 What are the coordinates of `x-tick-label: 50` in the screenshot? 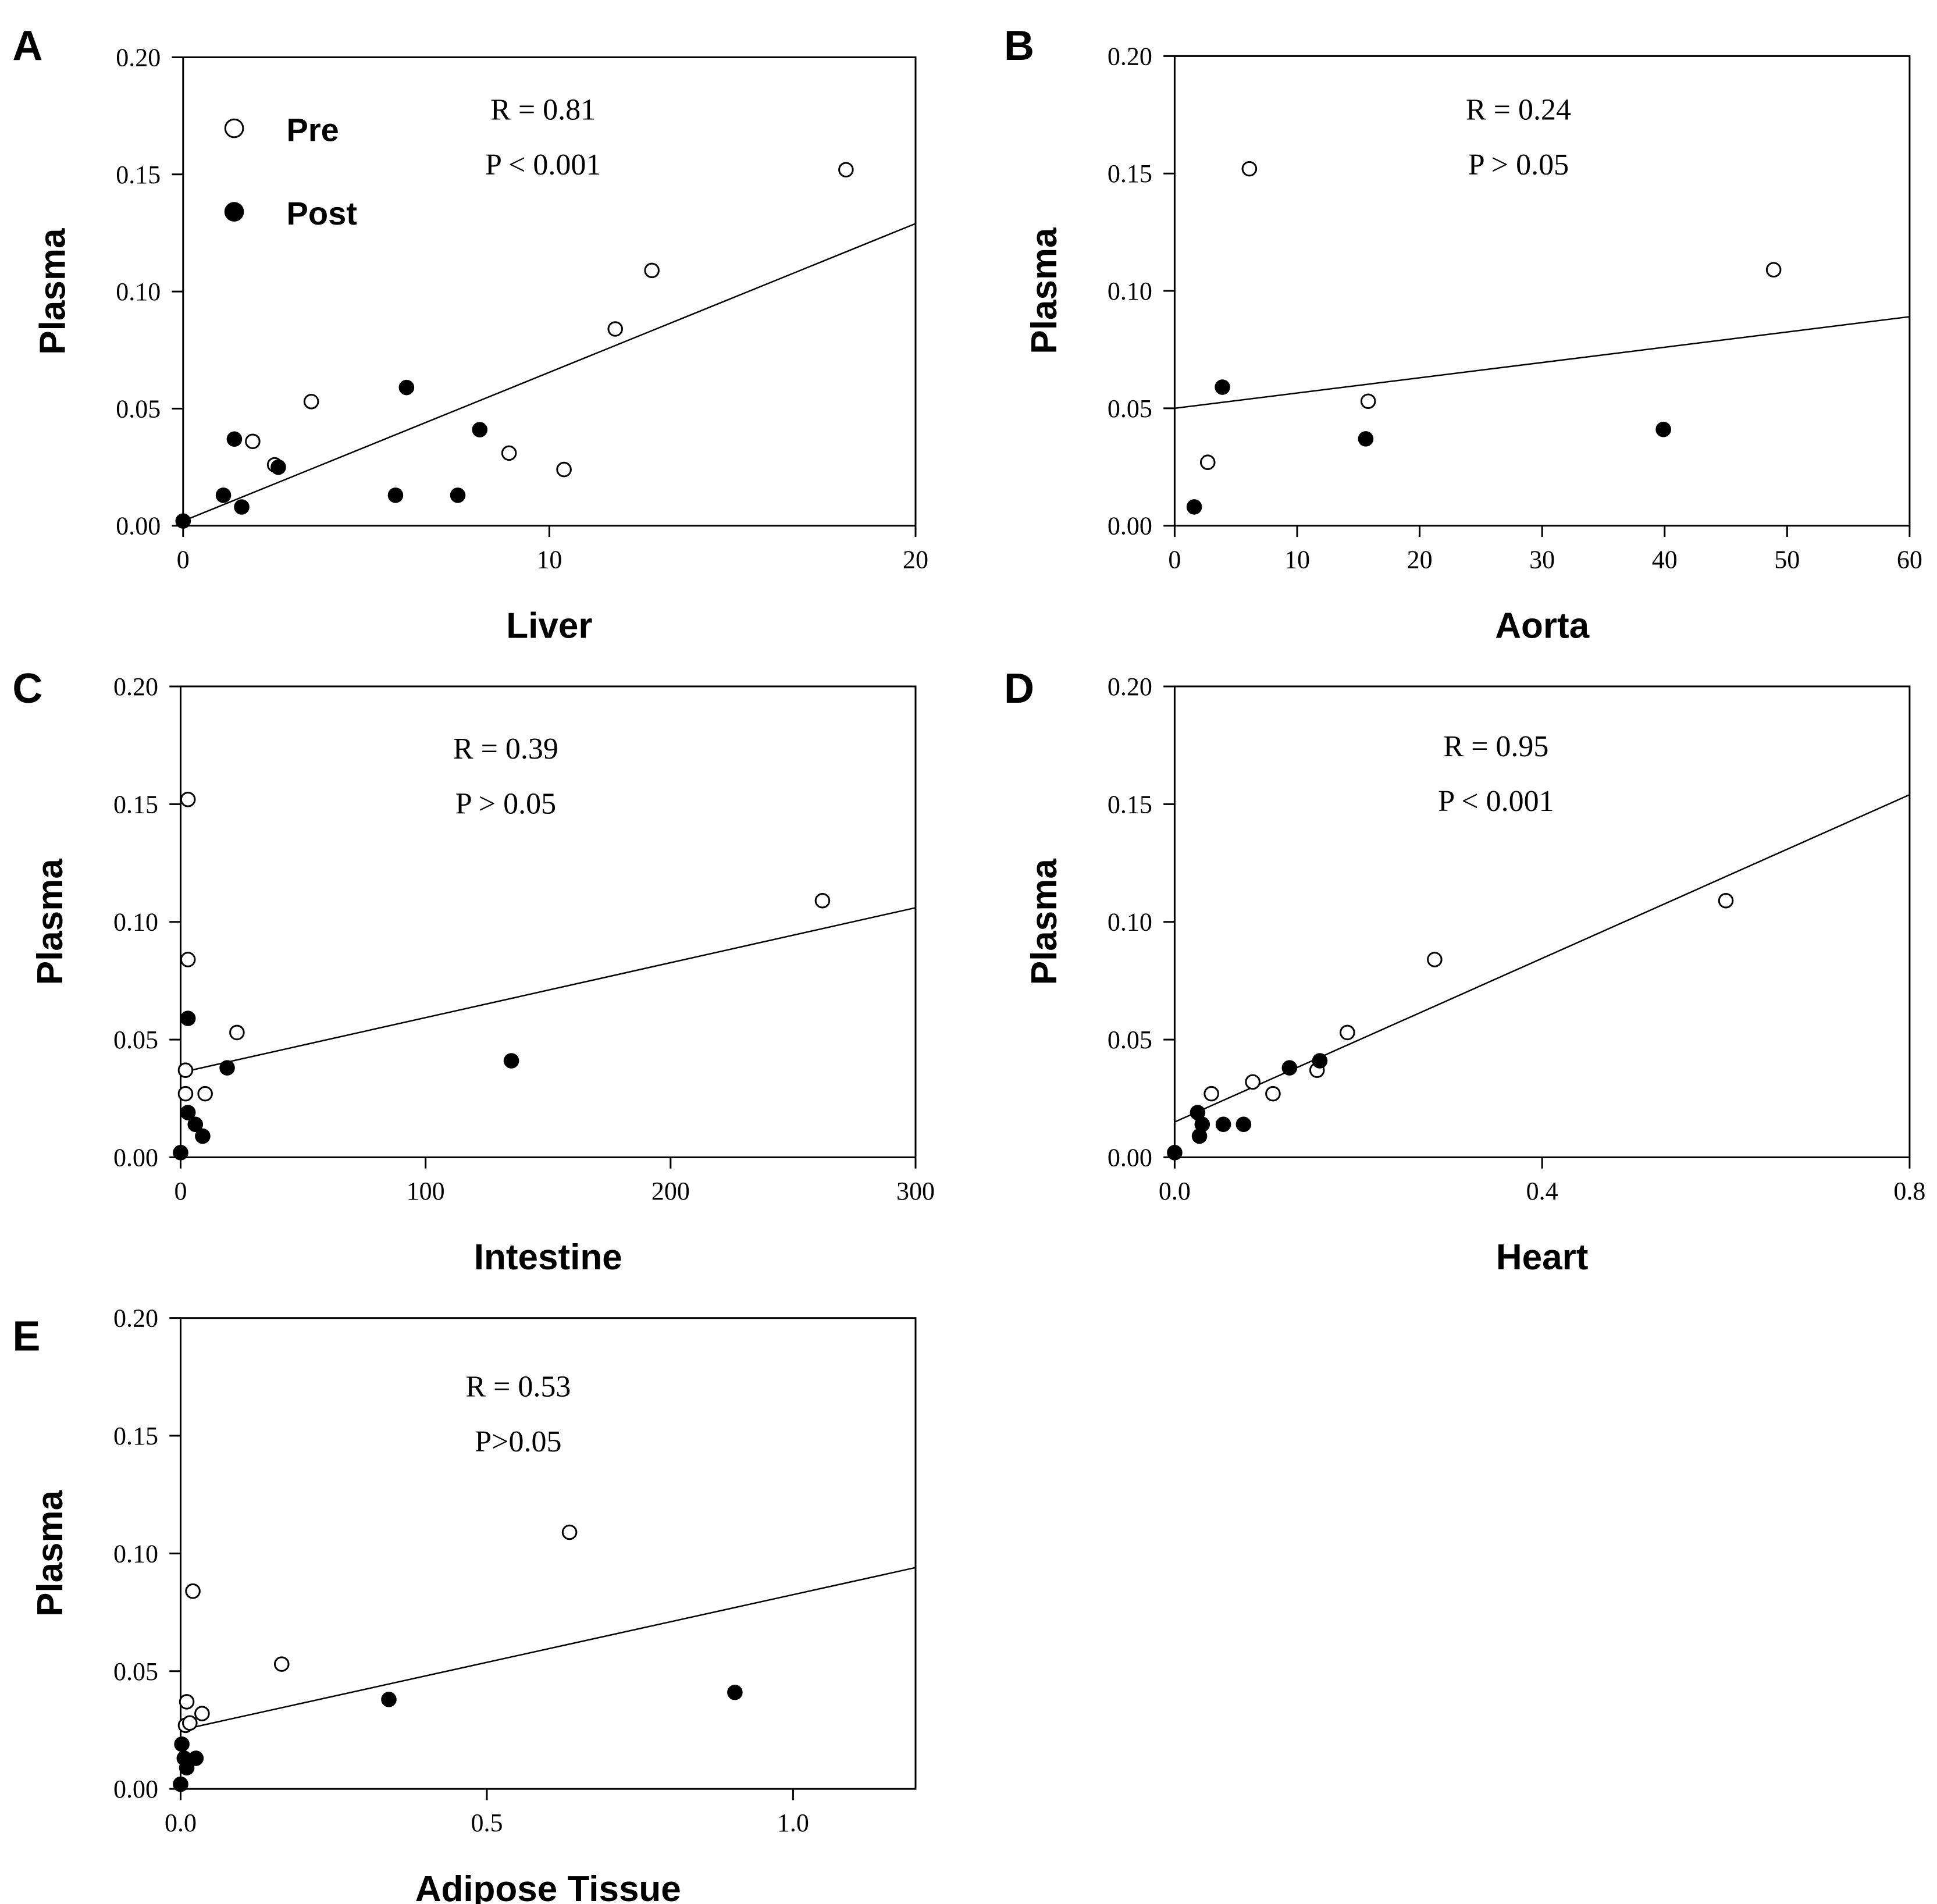 It's located at (1787, 560).